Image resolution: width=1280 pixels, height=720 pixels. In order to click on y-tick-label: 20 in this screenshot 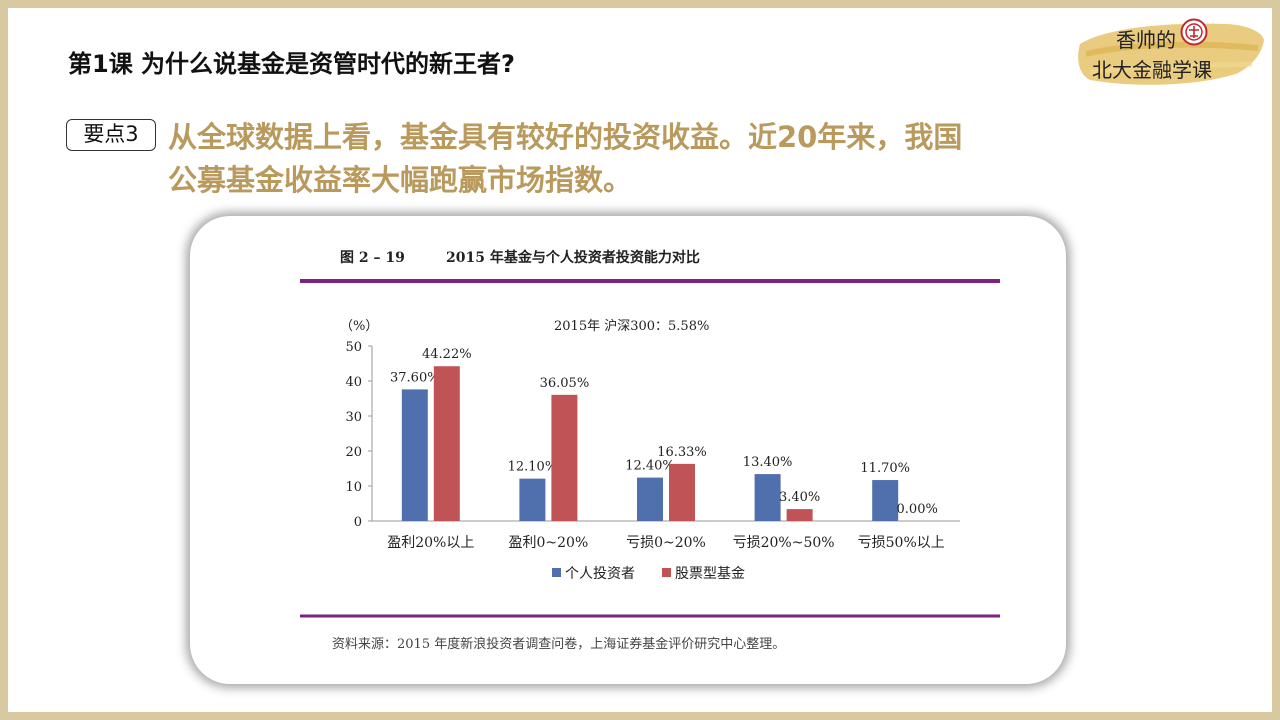, I will do `click(353, 452)`.